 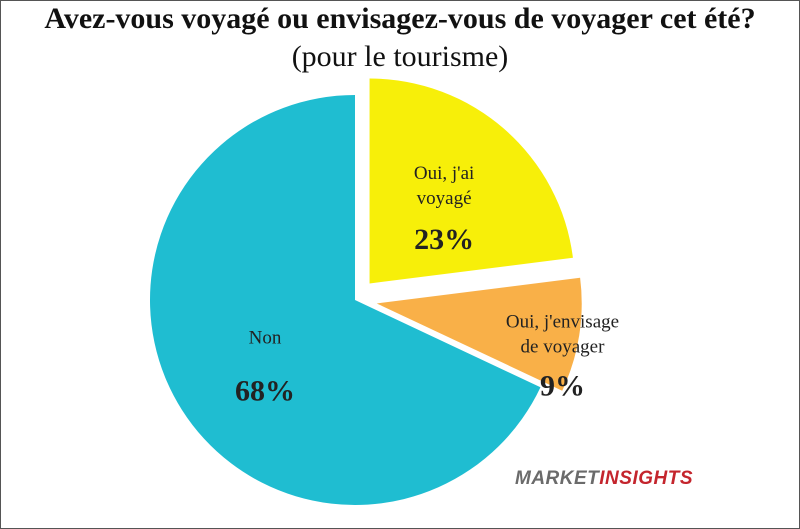 What do you see at coordinates (646, 478) in the screenshot?
I see `logo-part-2: INSIGHTS` at bounding box center [646, 478].